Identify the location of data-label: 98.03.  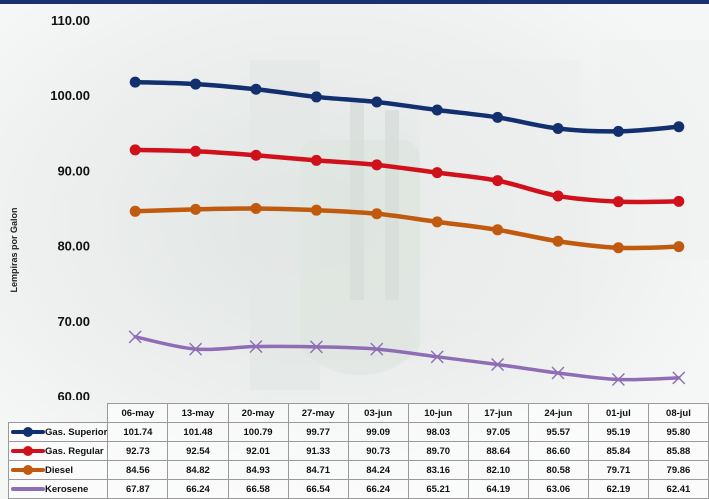
(438, 432).